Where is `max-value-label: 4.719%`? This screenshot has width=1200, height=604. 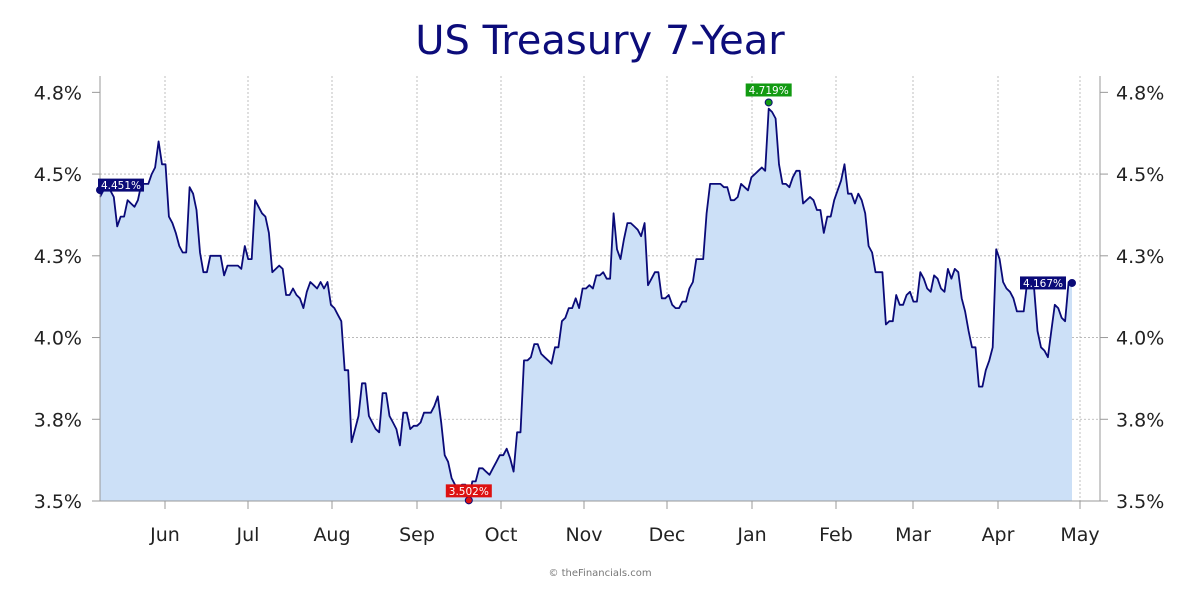
max-value-label: 4.719% is located at coordinates (769, 91).